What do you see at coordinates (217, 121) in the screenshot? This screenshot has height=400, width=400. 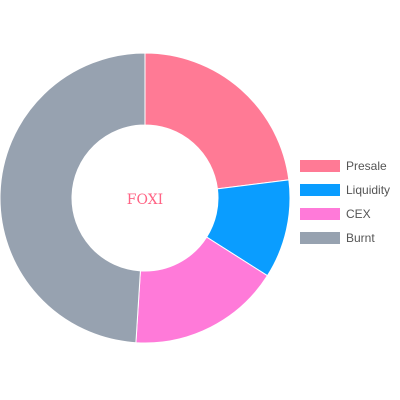 I see `slice-presale` at bounding box center [217, 121].